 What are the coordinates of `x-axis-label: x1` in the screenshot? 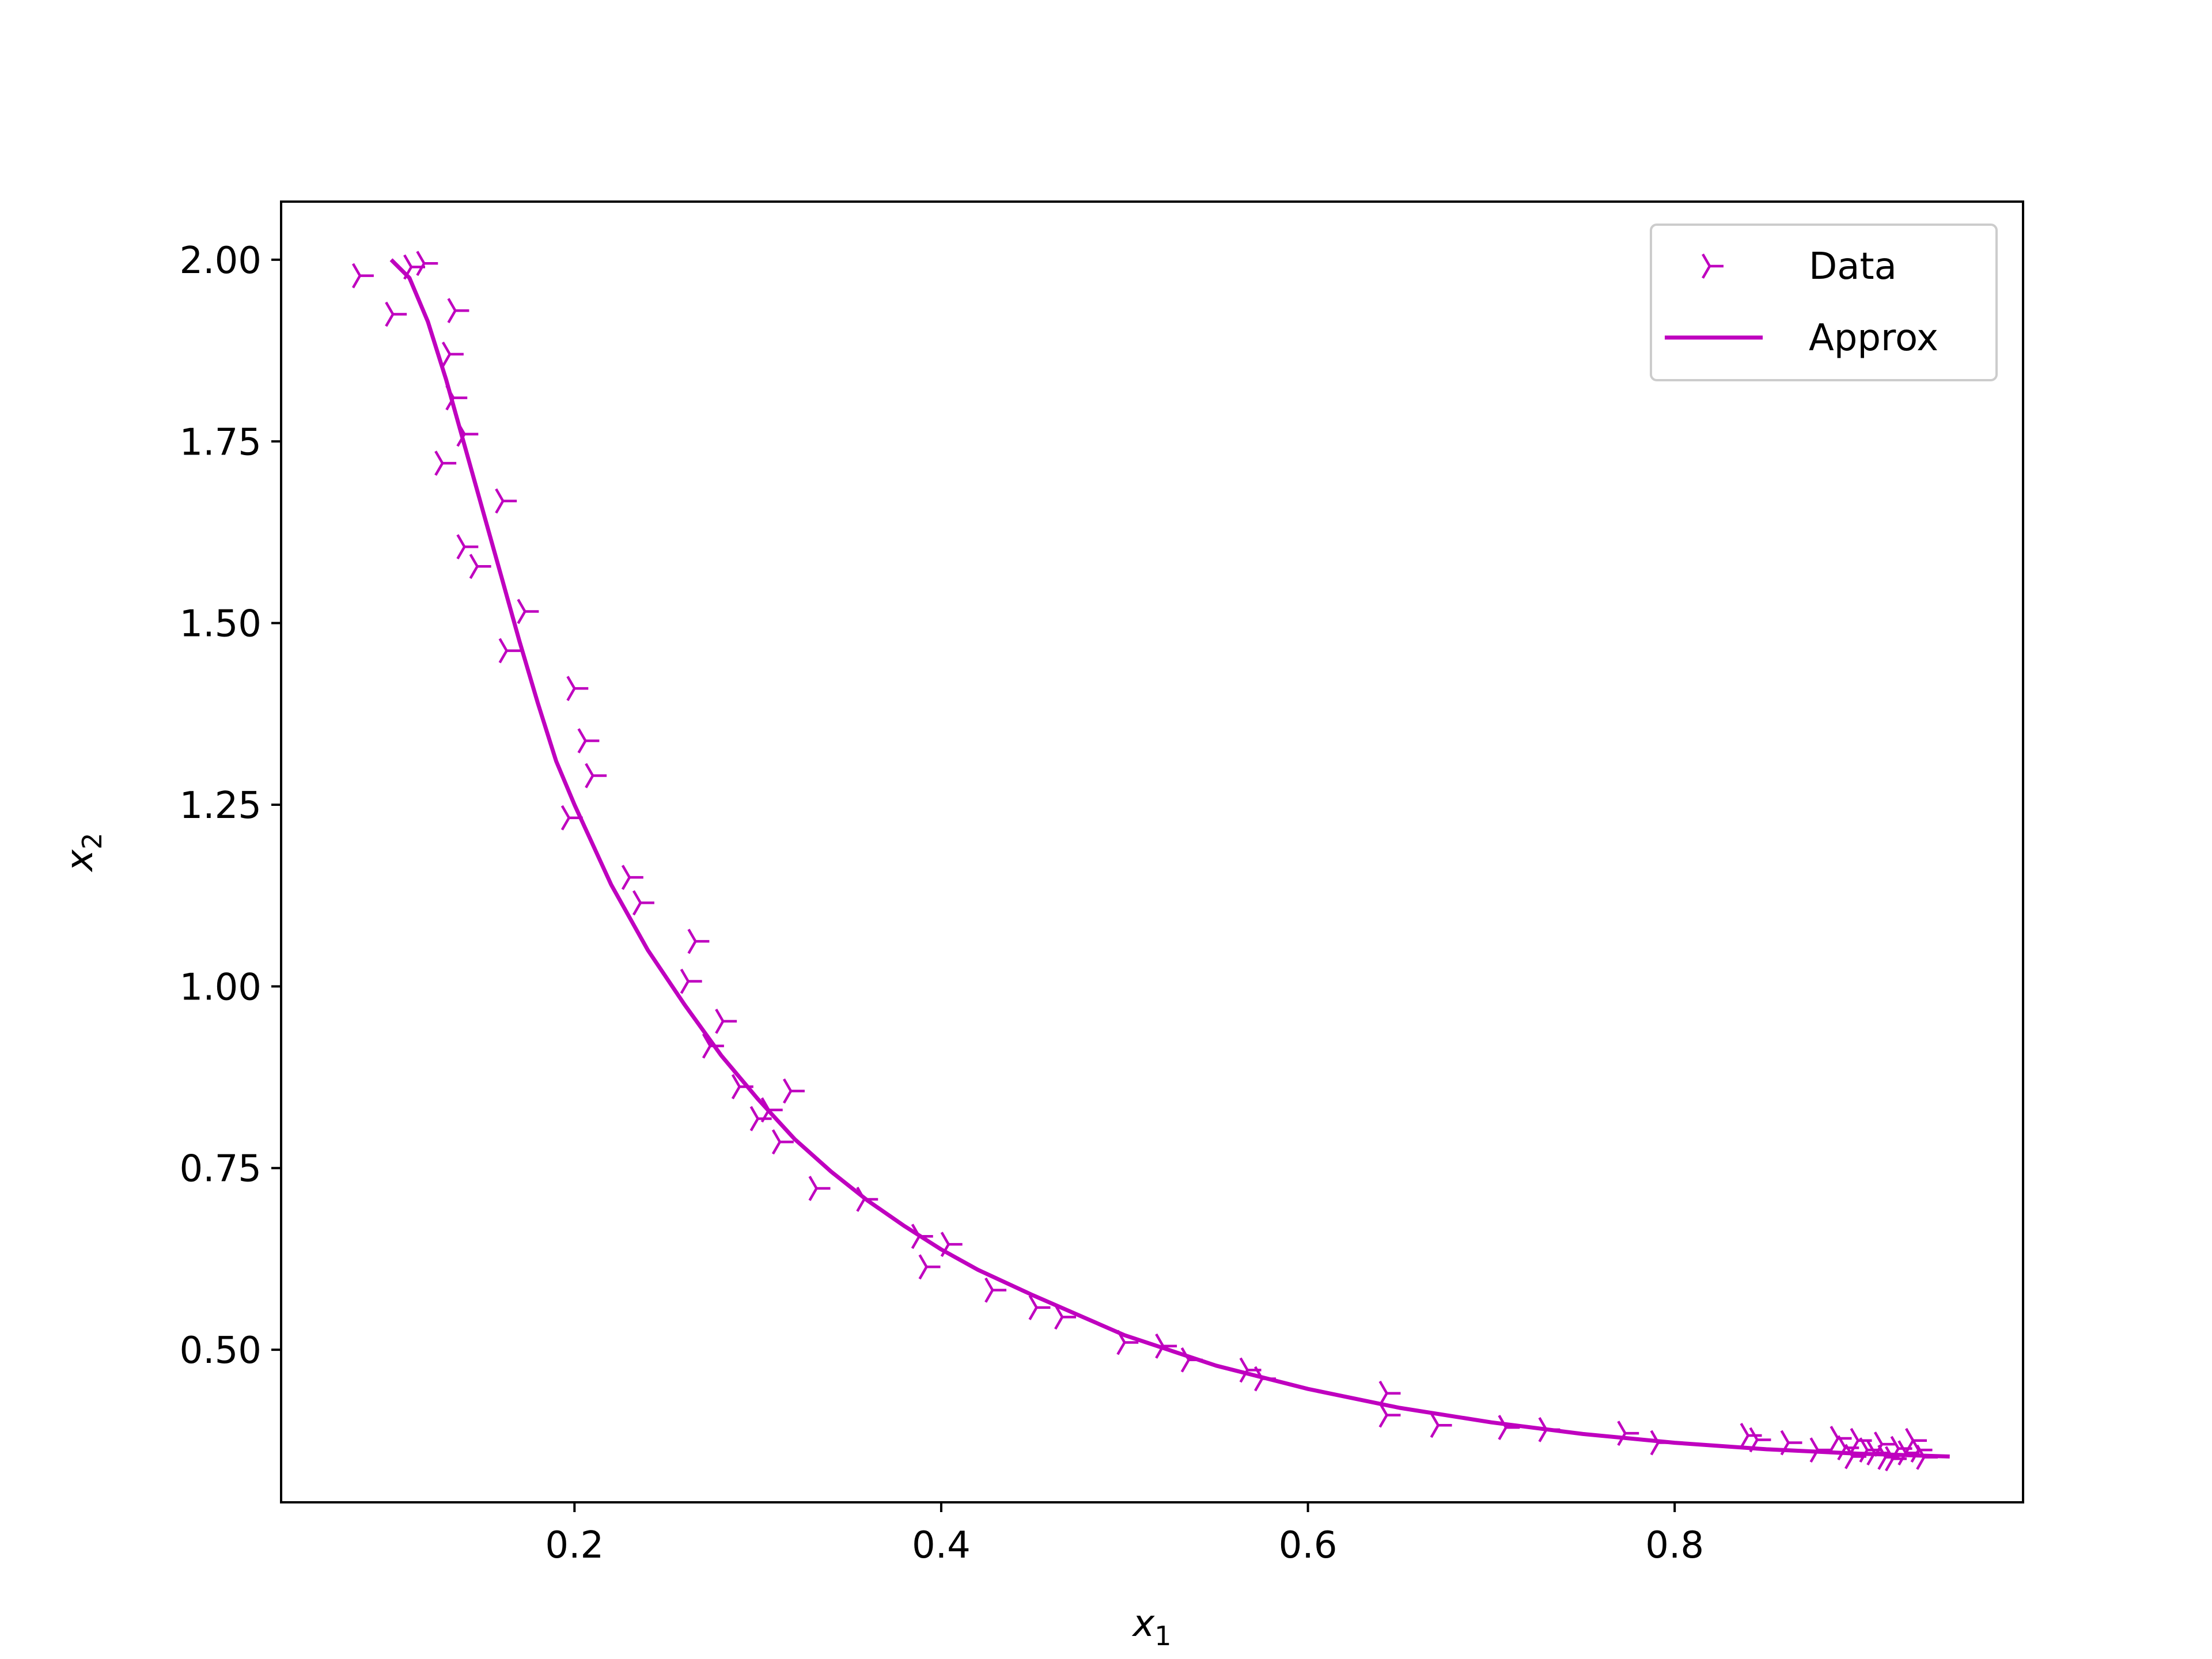 It's located at (1151, 1627).